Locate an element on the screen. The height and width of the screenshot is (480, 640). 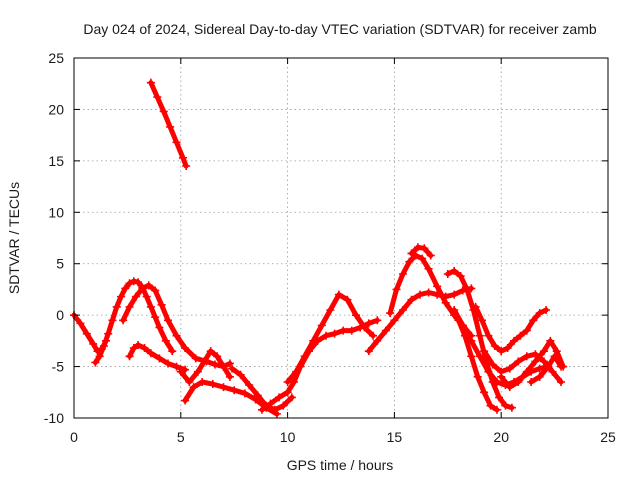
x-tick-label: 20 is located at coordinates (501, 437).